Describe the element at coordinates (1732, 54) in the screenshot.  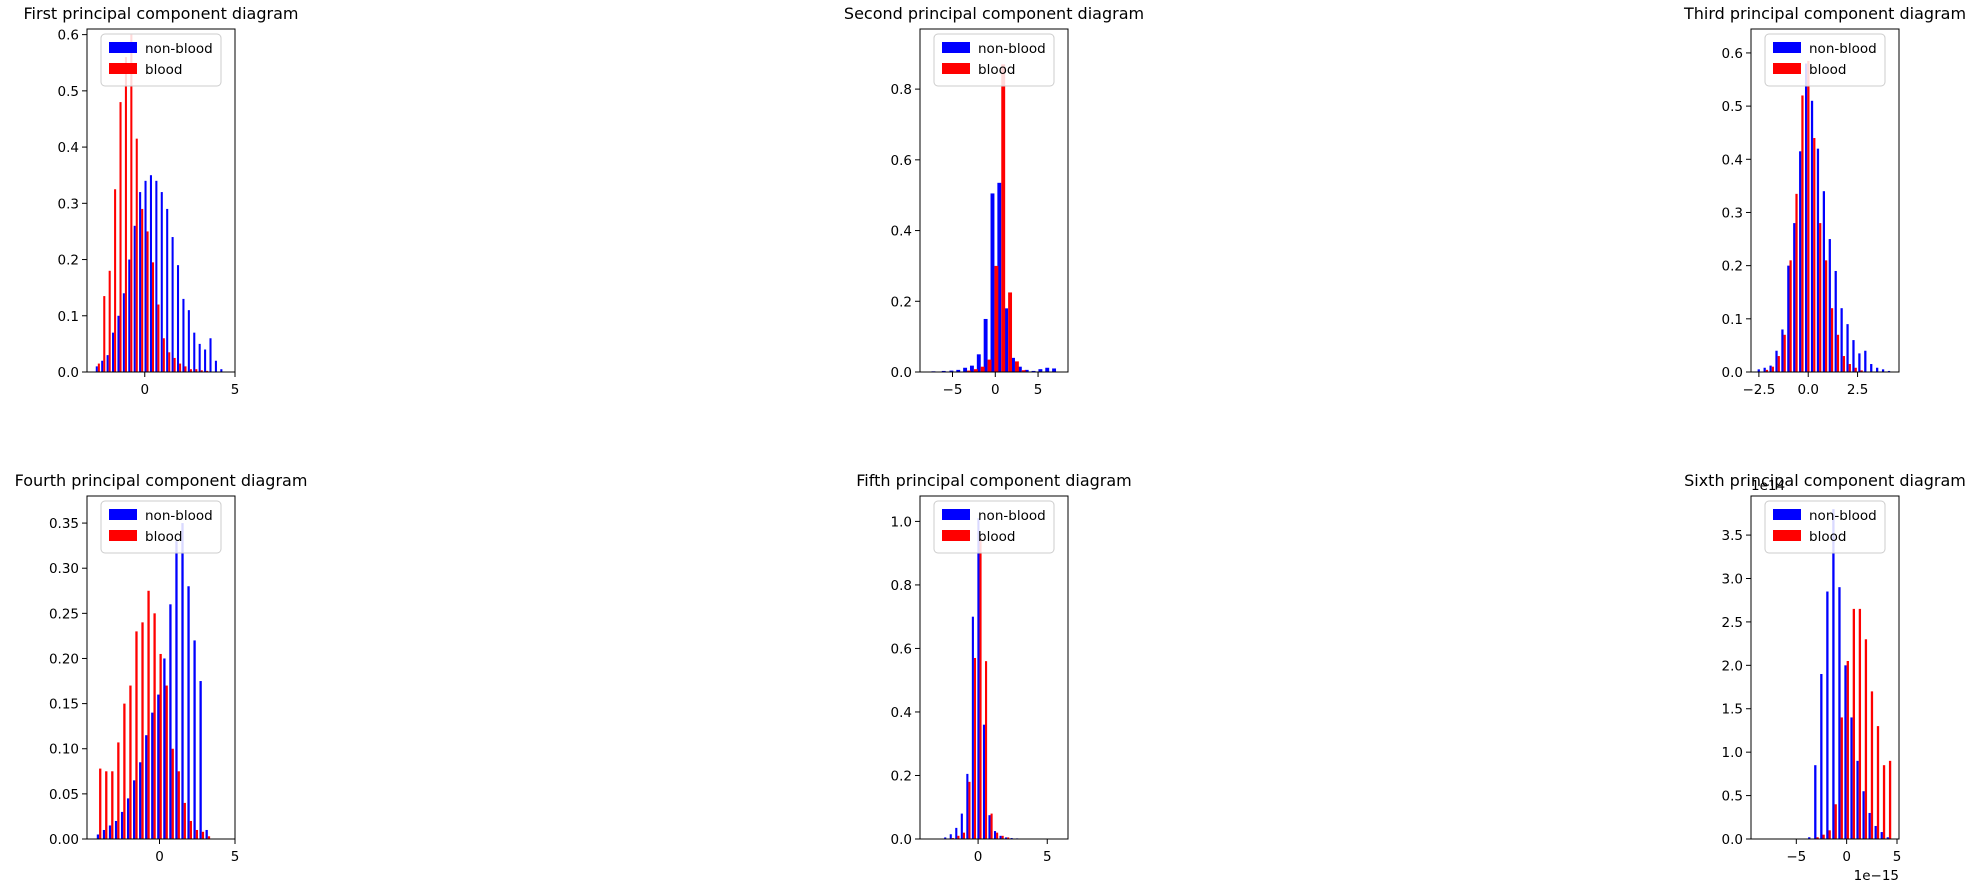
I see `y-tick-label: 0.6` at that location.